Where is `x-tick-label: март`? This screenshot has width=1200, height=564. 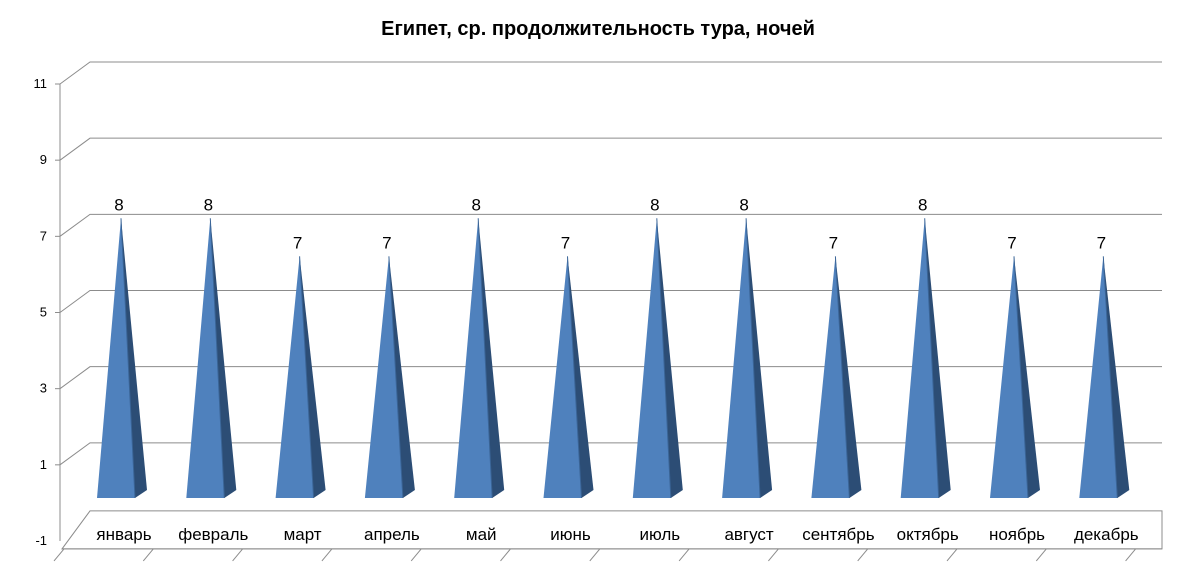 x-tick-label: март is located at coordinates (303, 534).